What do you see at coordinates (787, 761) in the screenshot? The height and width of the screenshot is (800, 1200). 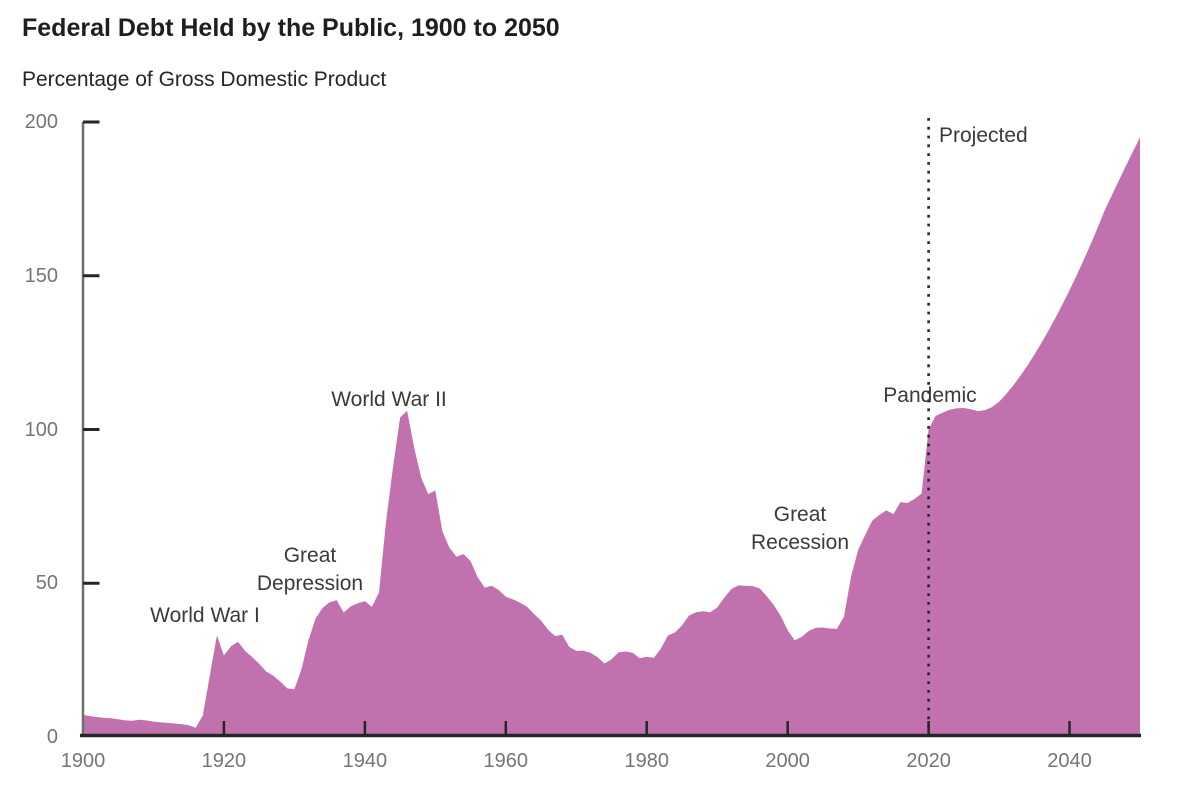 I see `x-tick-label: 2000` at bounding box center [787, 761].